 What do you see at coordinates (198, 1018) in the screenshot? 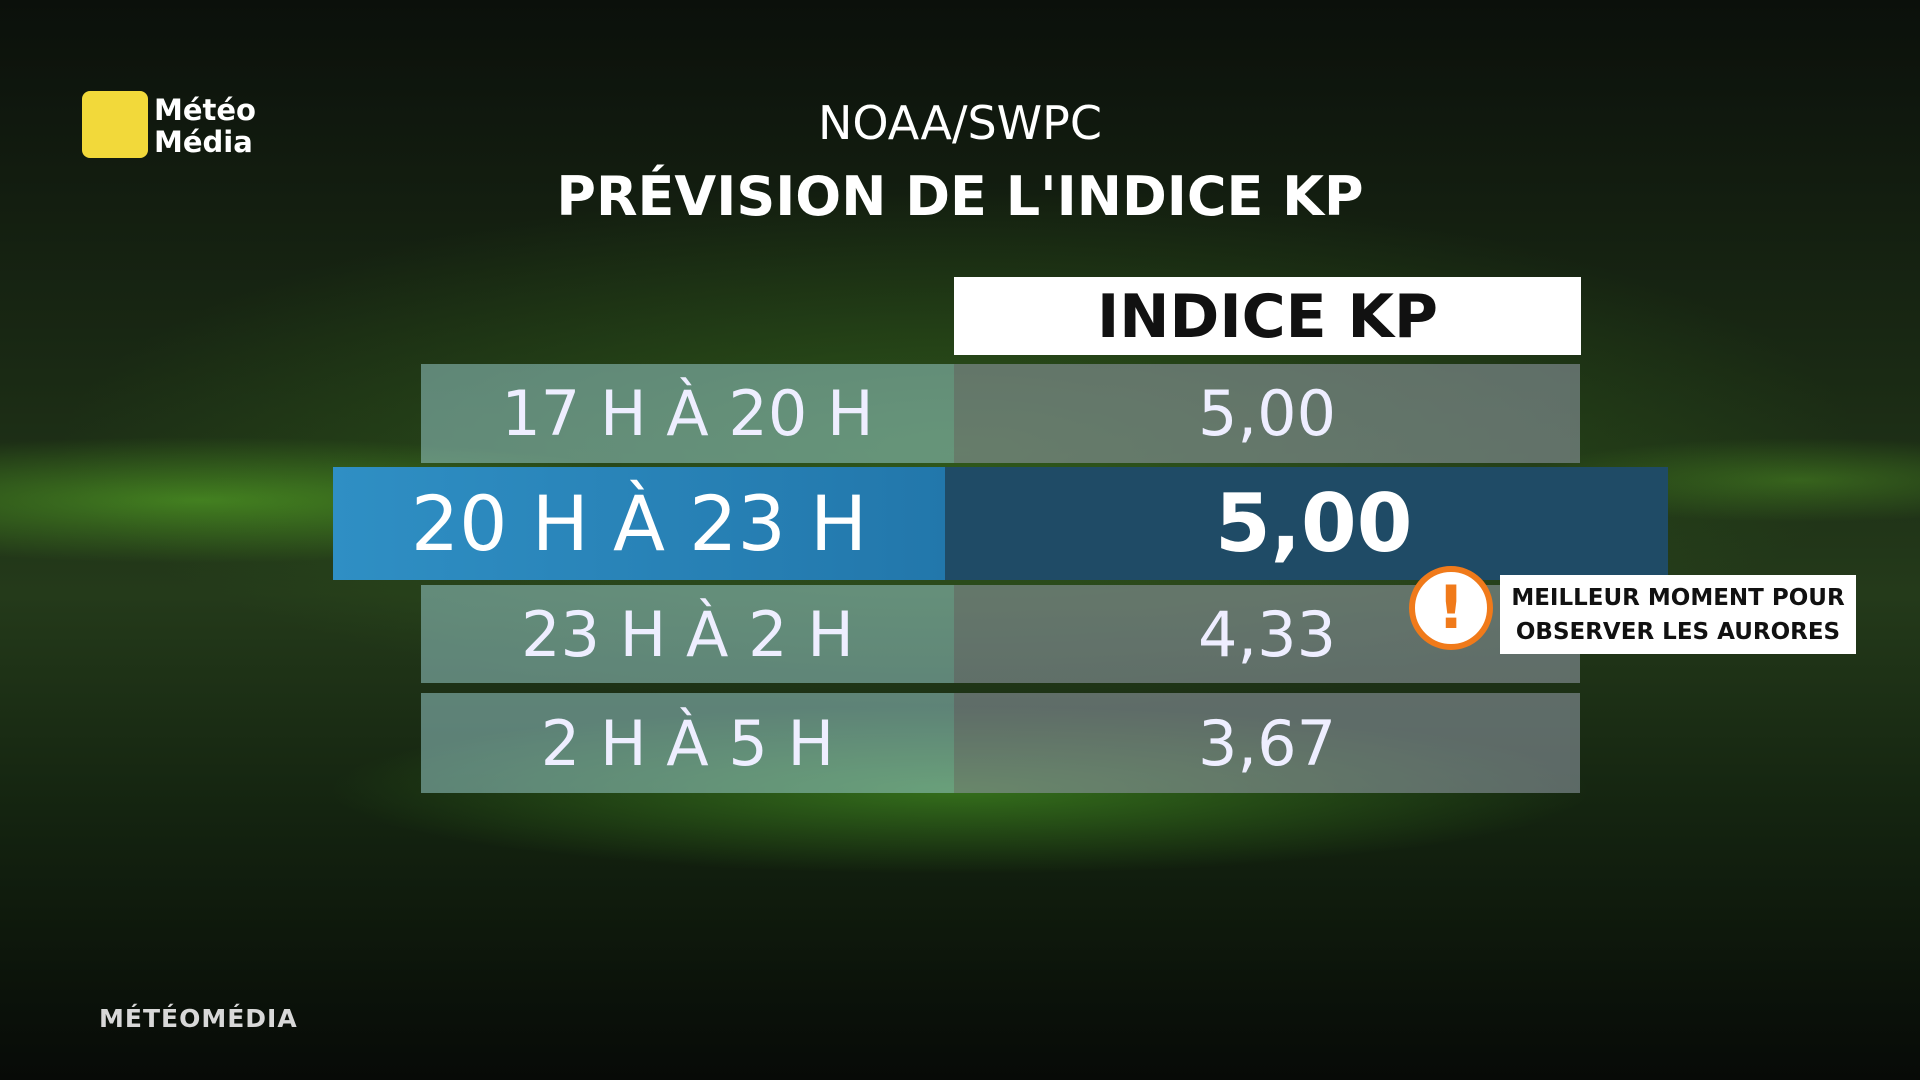
I see `footer: MÉTÉOMÉDIA` at bounding box center [198, 1018].